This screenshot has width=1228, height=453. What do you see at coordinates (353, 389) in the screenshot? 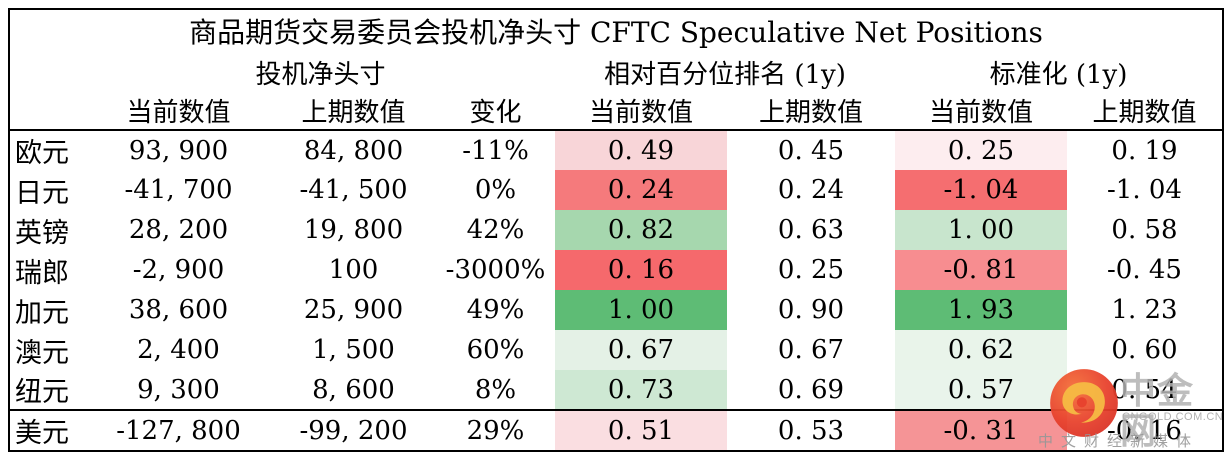
I see `cell-net-previous: 8, 600` at bounding box center [353, 389].